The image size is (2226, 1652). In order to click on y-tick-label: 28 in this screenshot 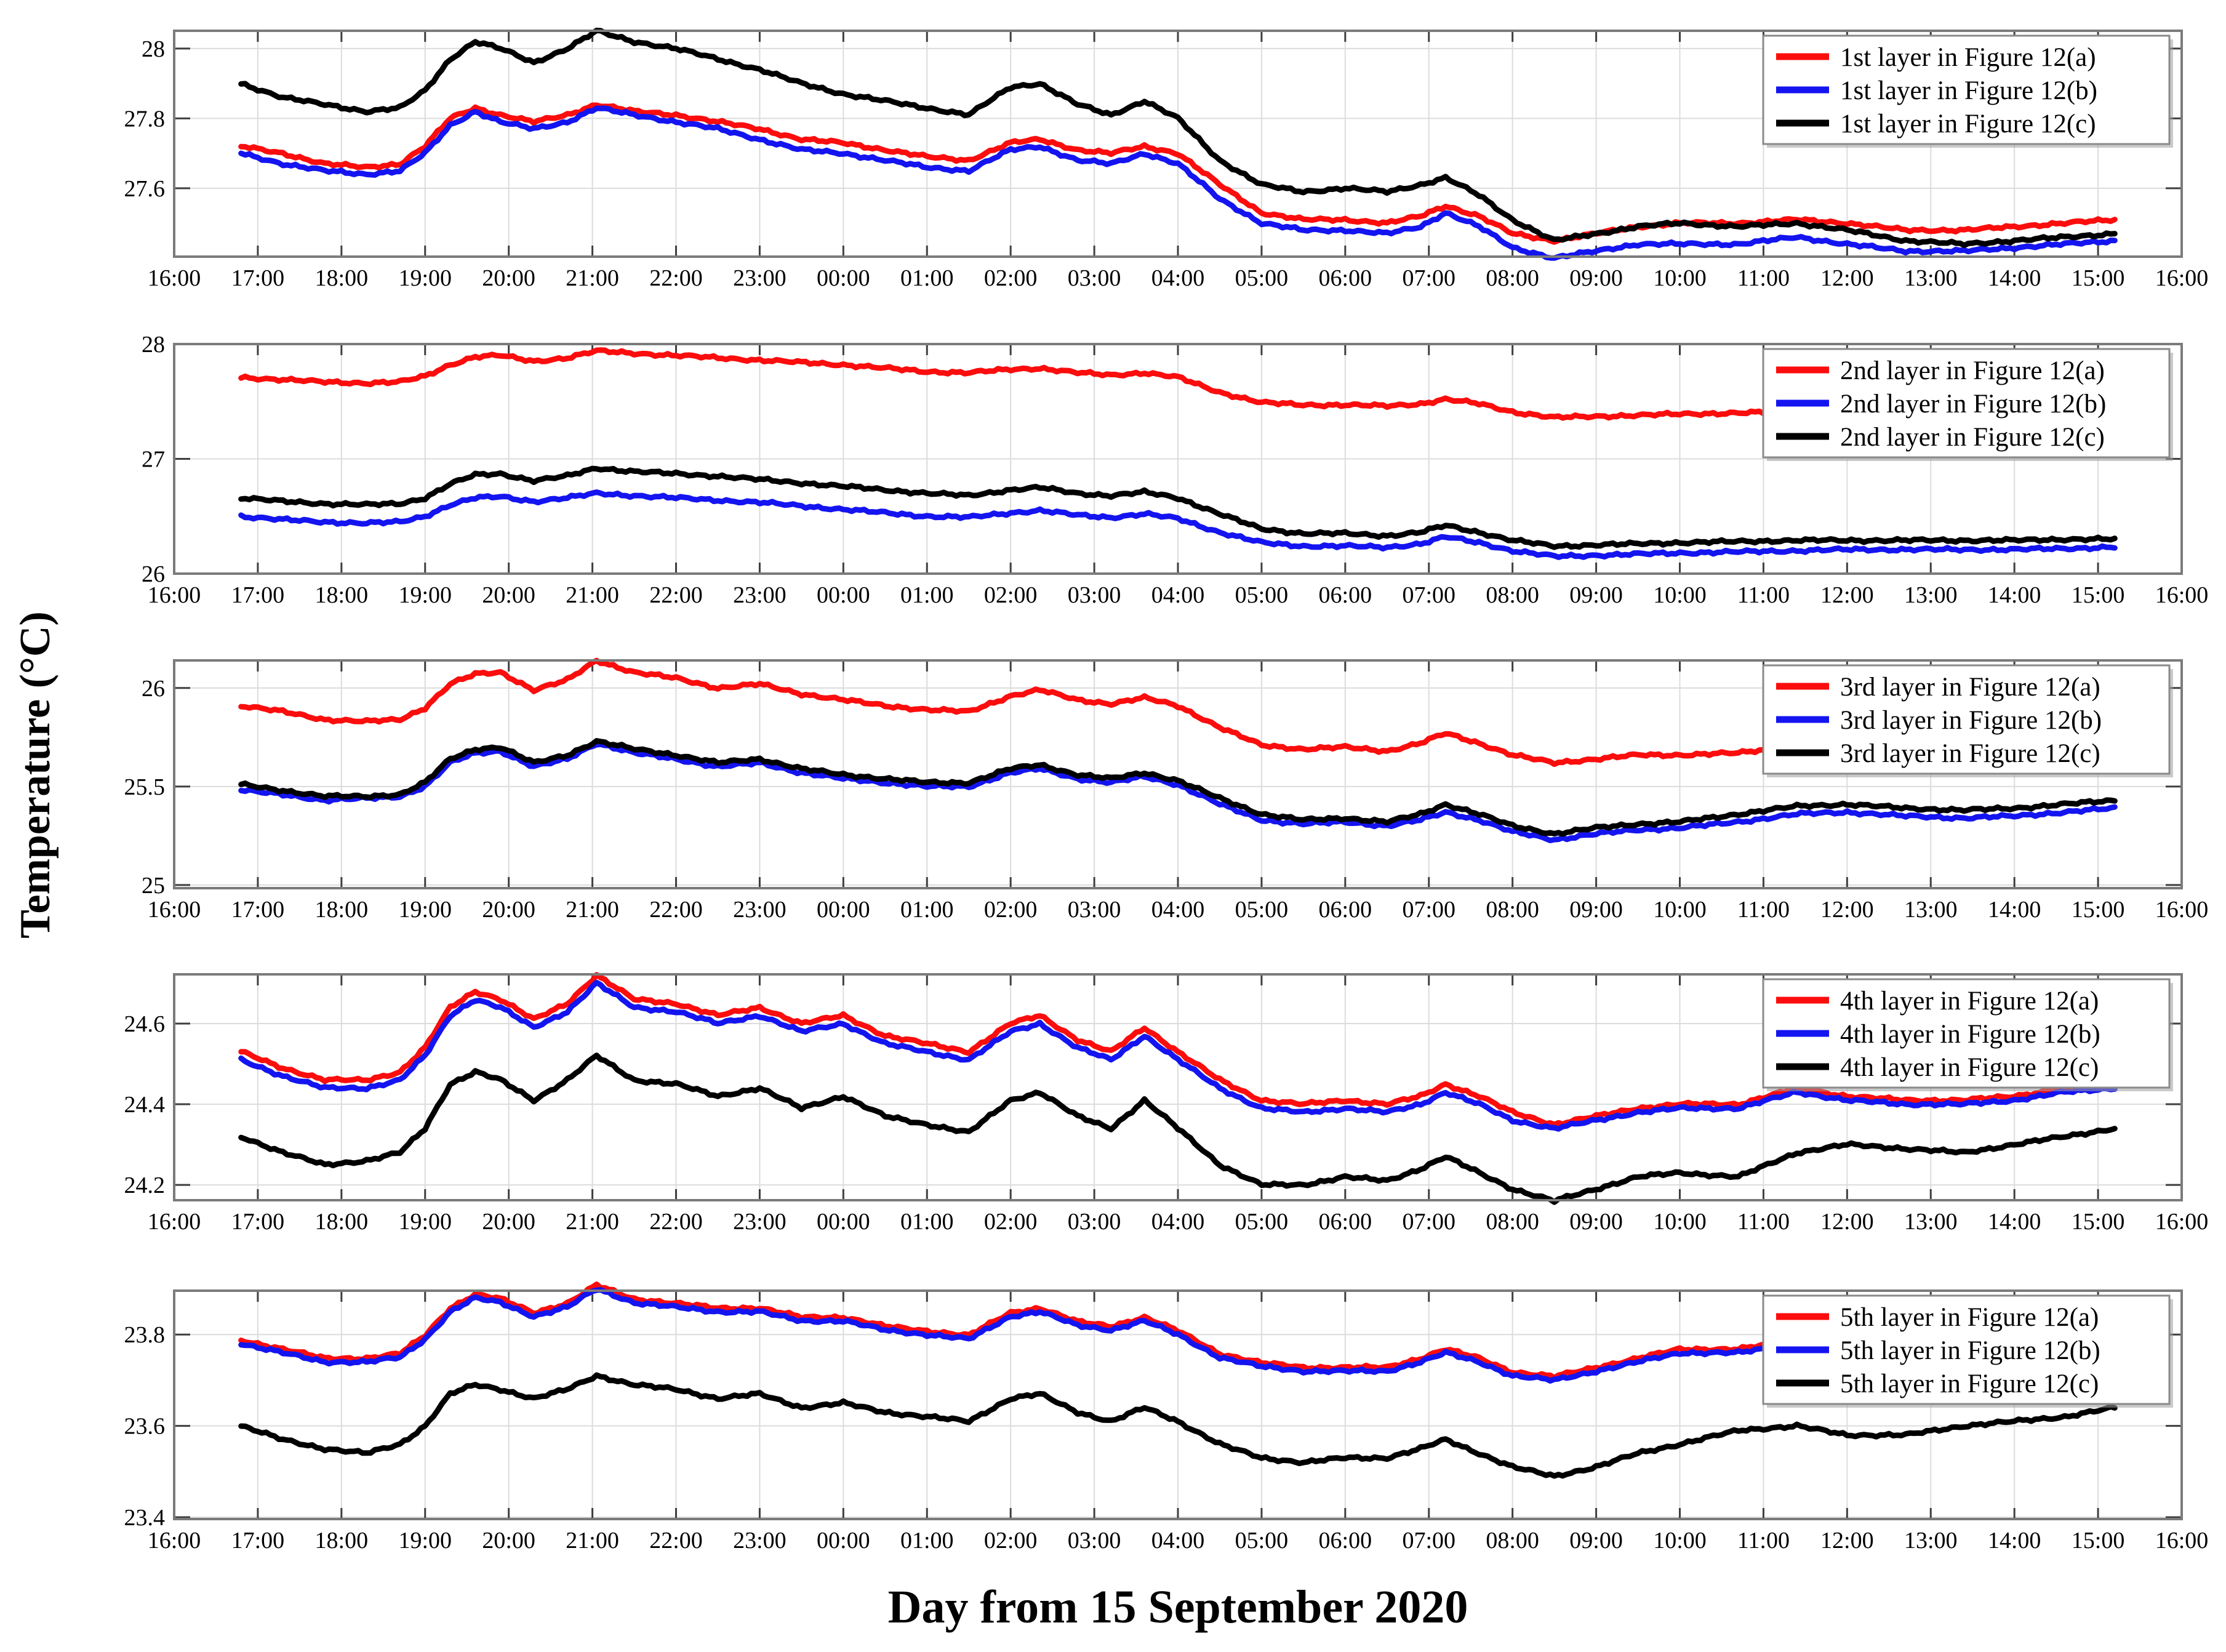, I will do `click(153, 345)`.